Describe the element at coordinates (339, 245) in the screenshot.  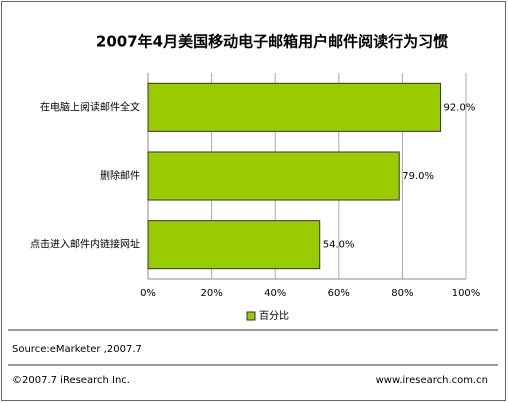
I see `value-label: 54.0%` at that location.